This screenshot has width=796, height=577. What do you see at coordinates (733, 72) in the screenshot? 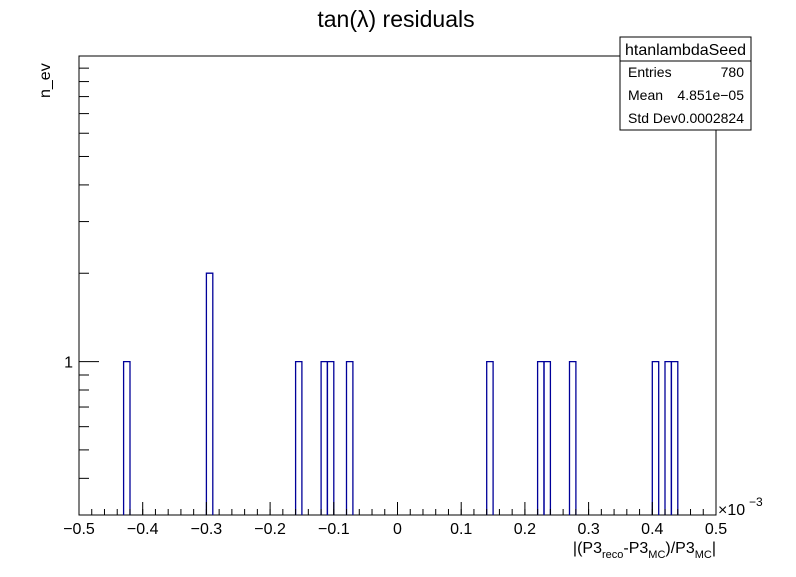
I see `stats-entries-value: 780` at bounding box center [733, 72].